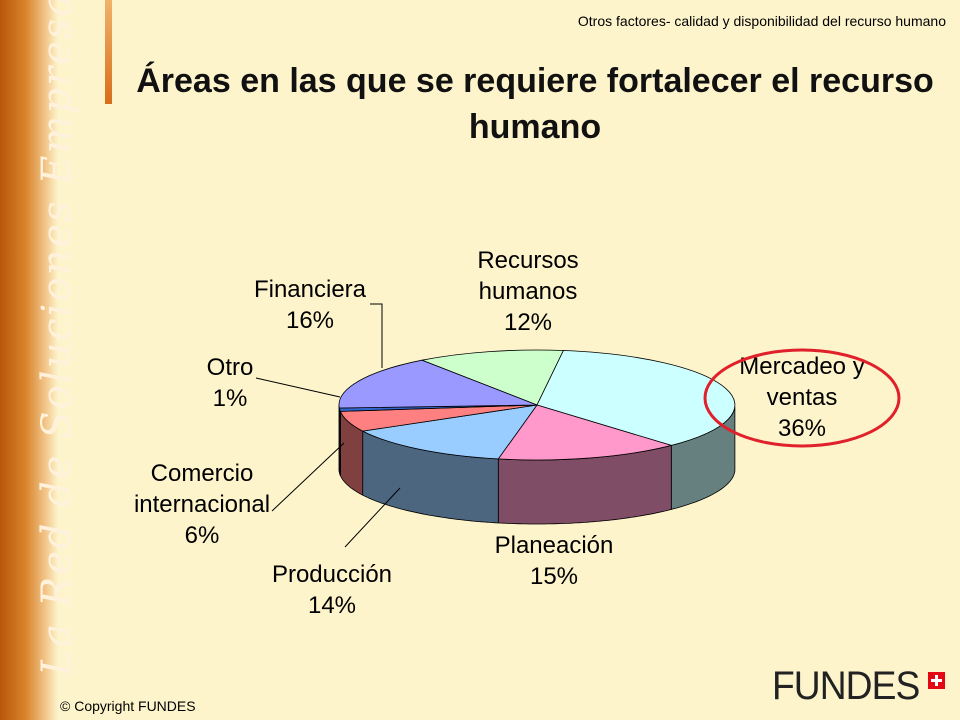 The image size is (960, 720). Describe the element at coordinates (230, 398) in the screenshot. I see `slice-value-label-5: 1%` at that location.